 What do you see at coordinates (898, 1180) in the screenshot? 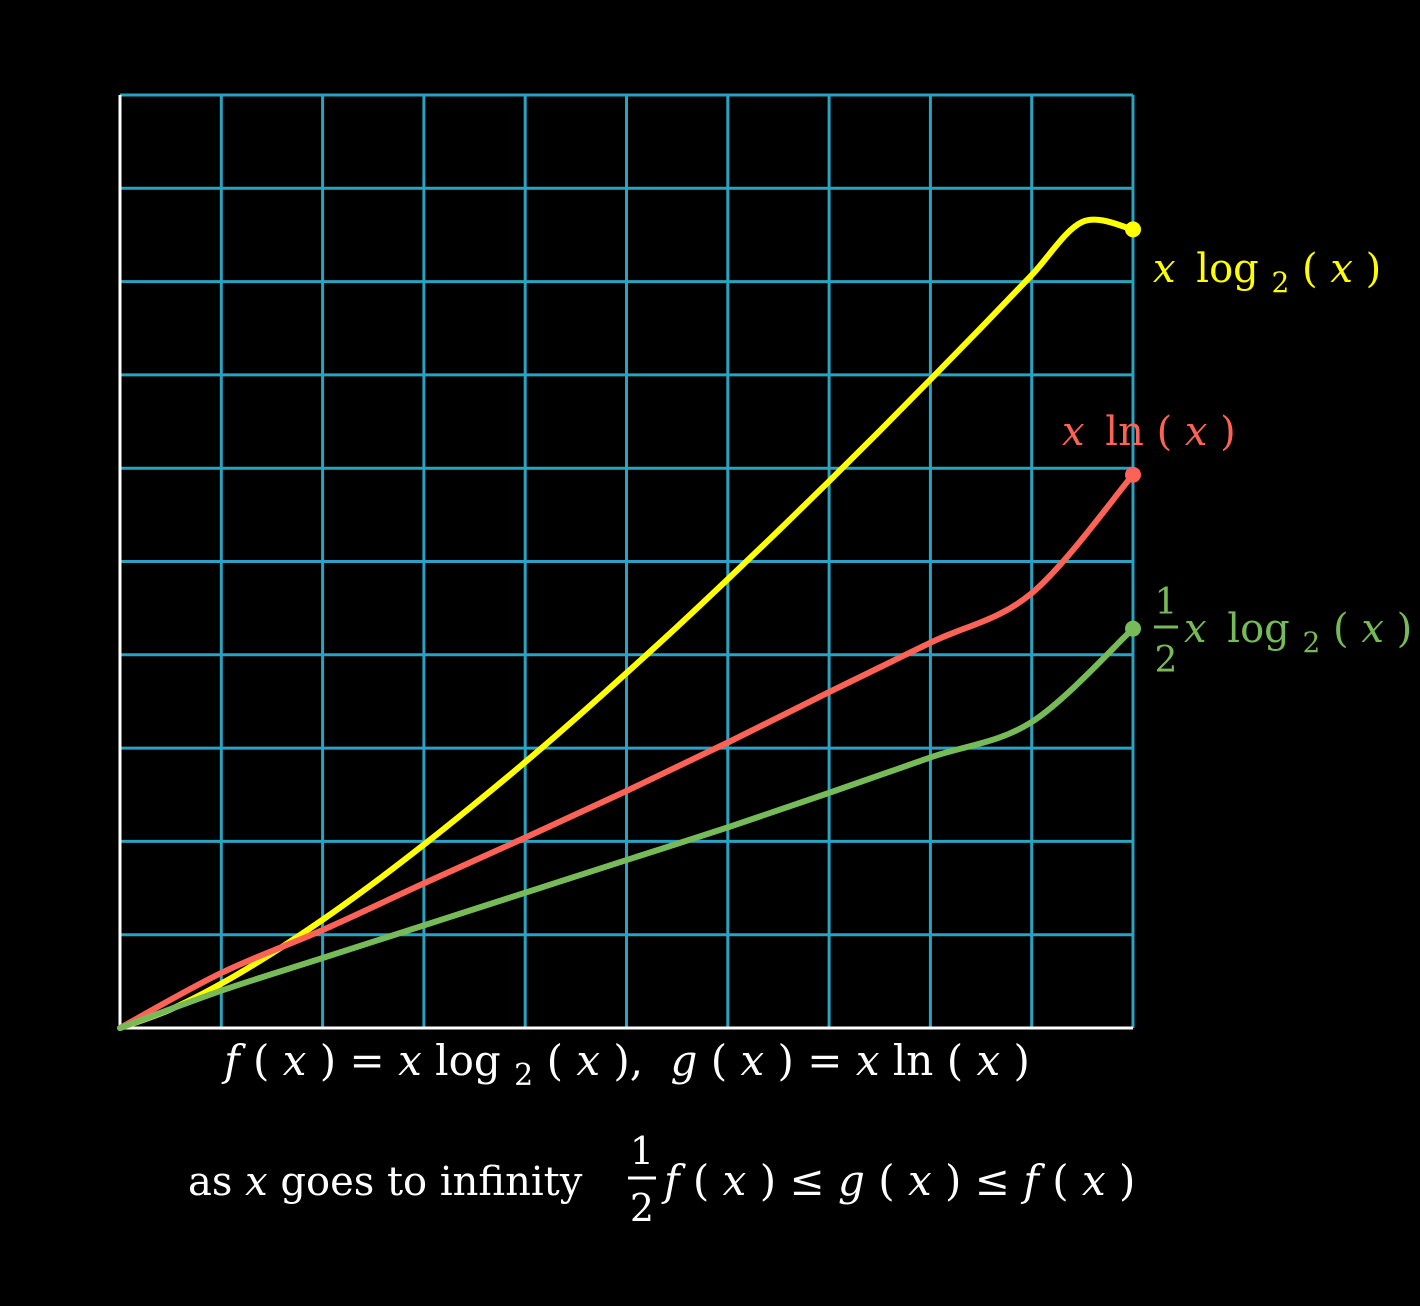
I see `caption-inequality-expression: f ( x ) ≤ g ( x ) ≤ f ( x )` at bounding box center [898, 1180].